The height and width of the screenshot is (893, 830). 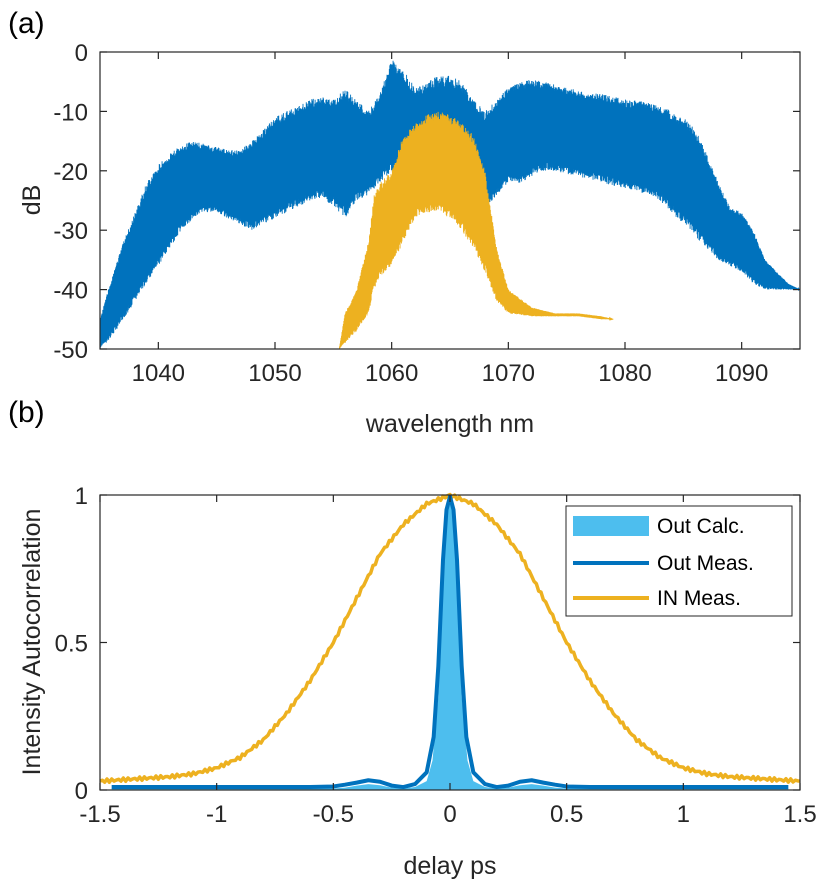 What do you see at coordinates (799, 814) in the screenshot?
I see `panel-b-x-tick-label: 1.5` at bounding box center [799, 814].